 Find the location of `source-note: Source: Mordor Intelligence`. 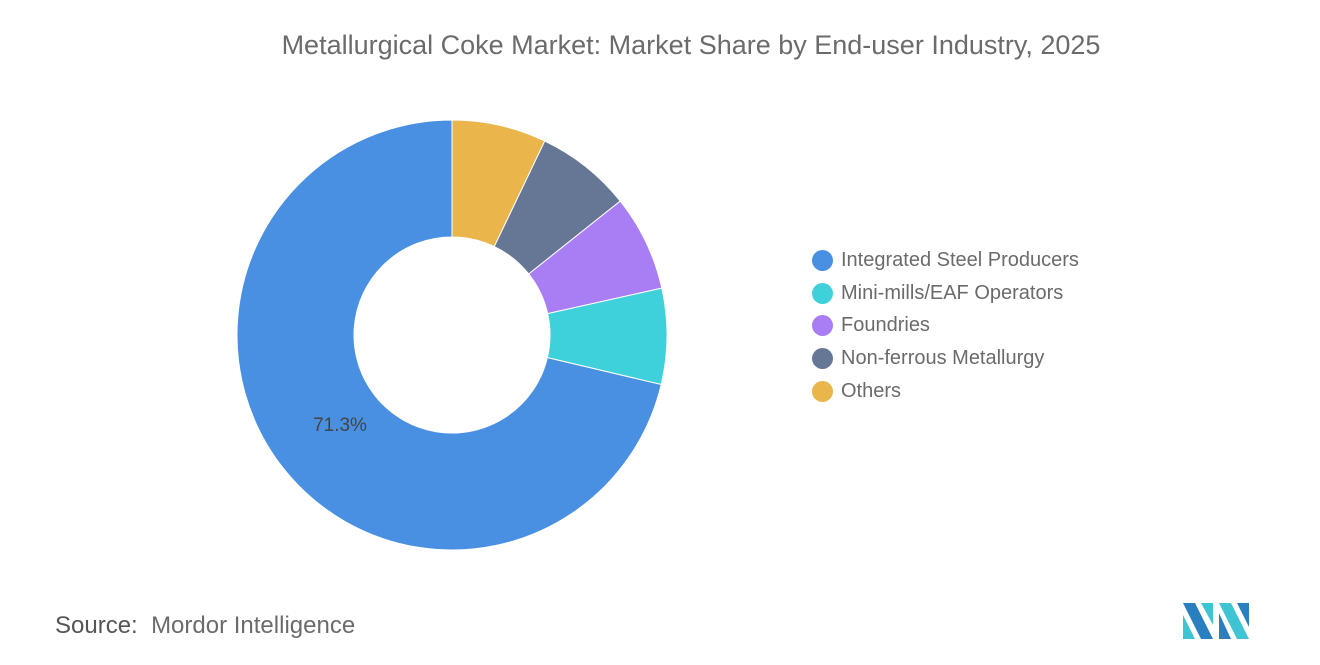

source-note: Source: Mordor Intelligence is located at coordinates (205, 626).